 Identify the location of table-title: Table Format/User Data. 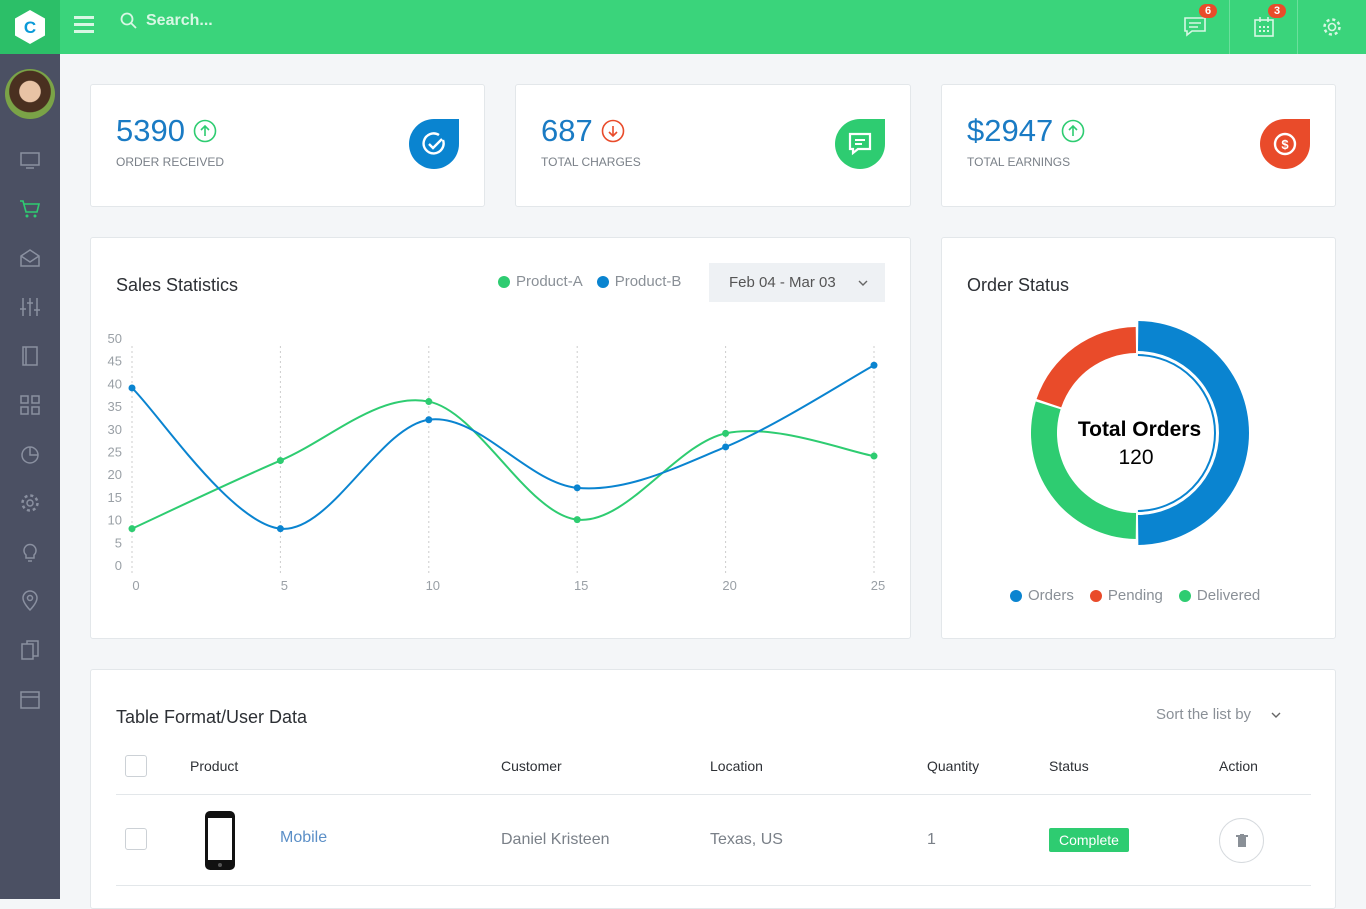
(212, 717).